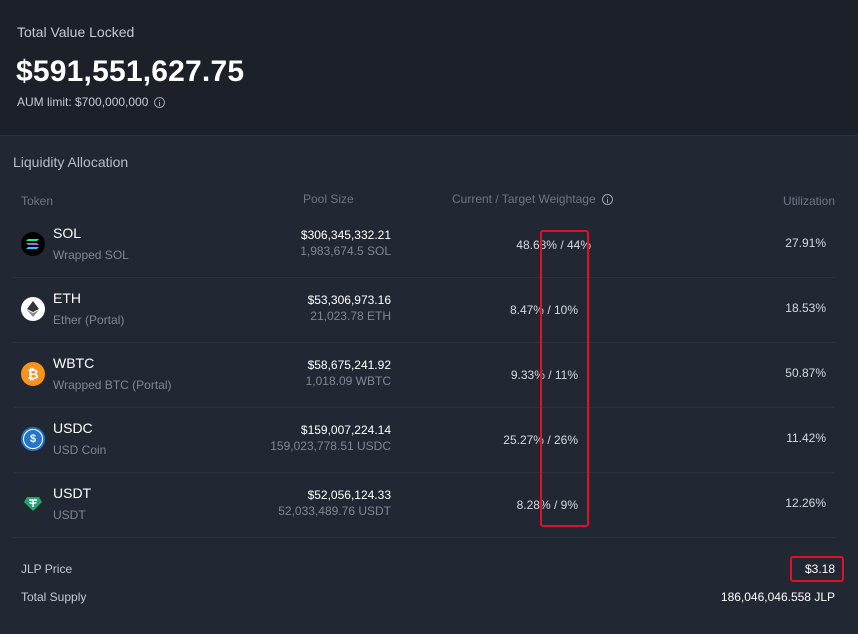 The image size is (858, 634). I want to click on utilization-value: 27.91%, so click(805, 243).